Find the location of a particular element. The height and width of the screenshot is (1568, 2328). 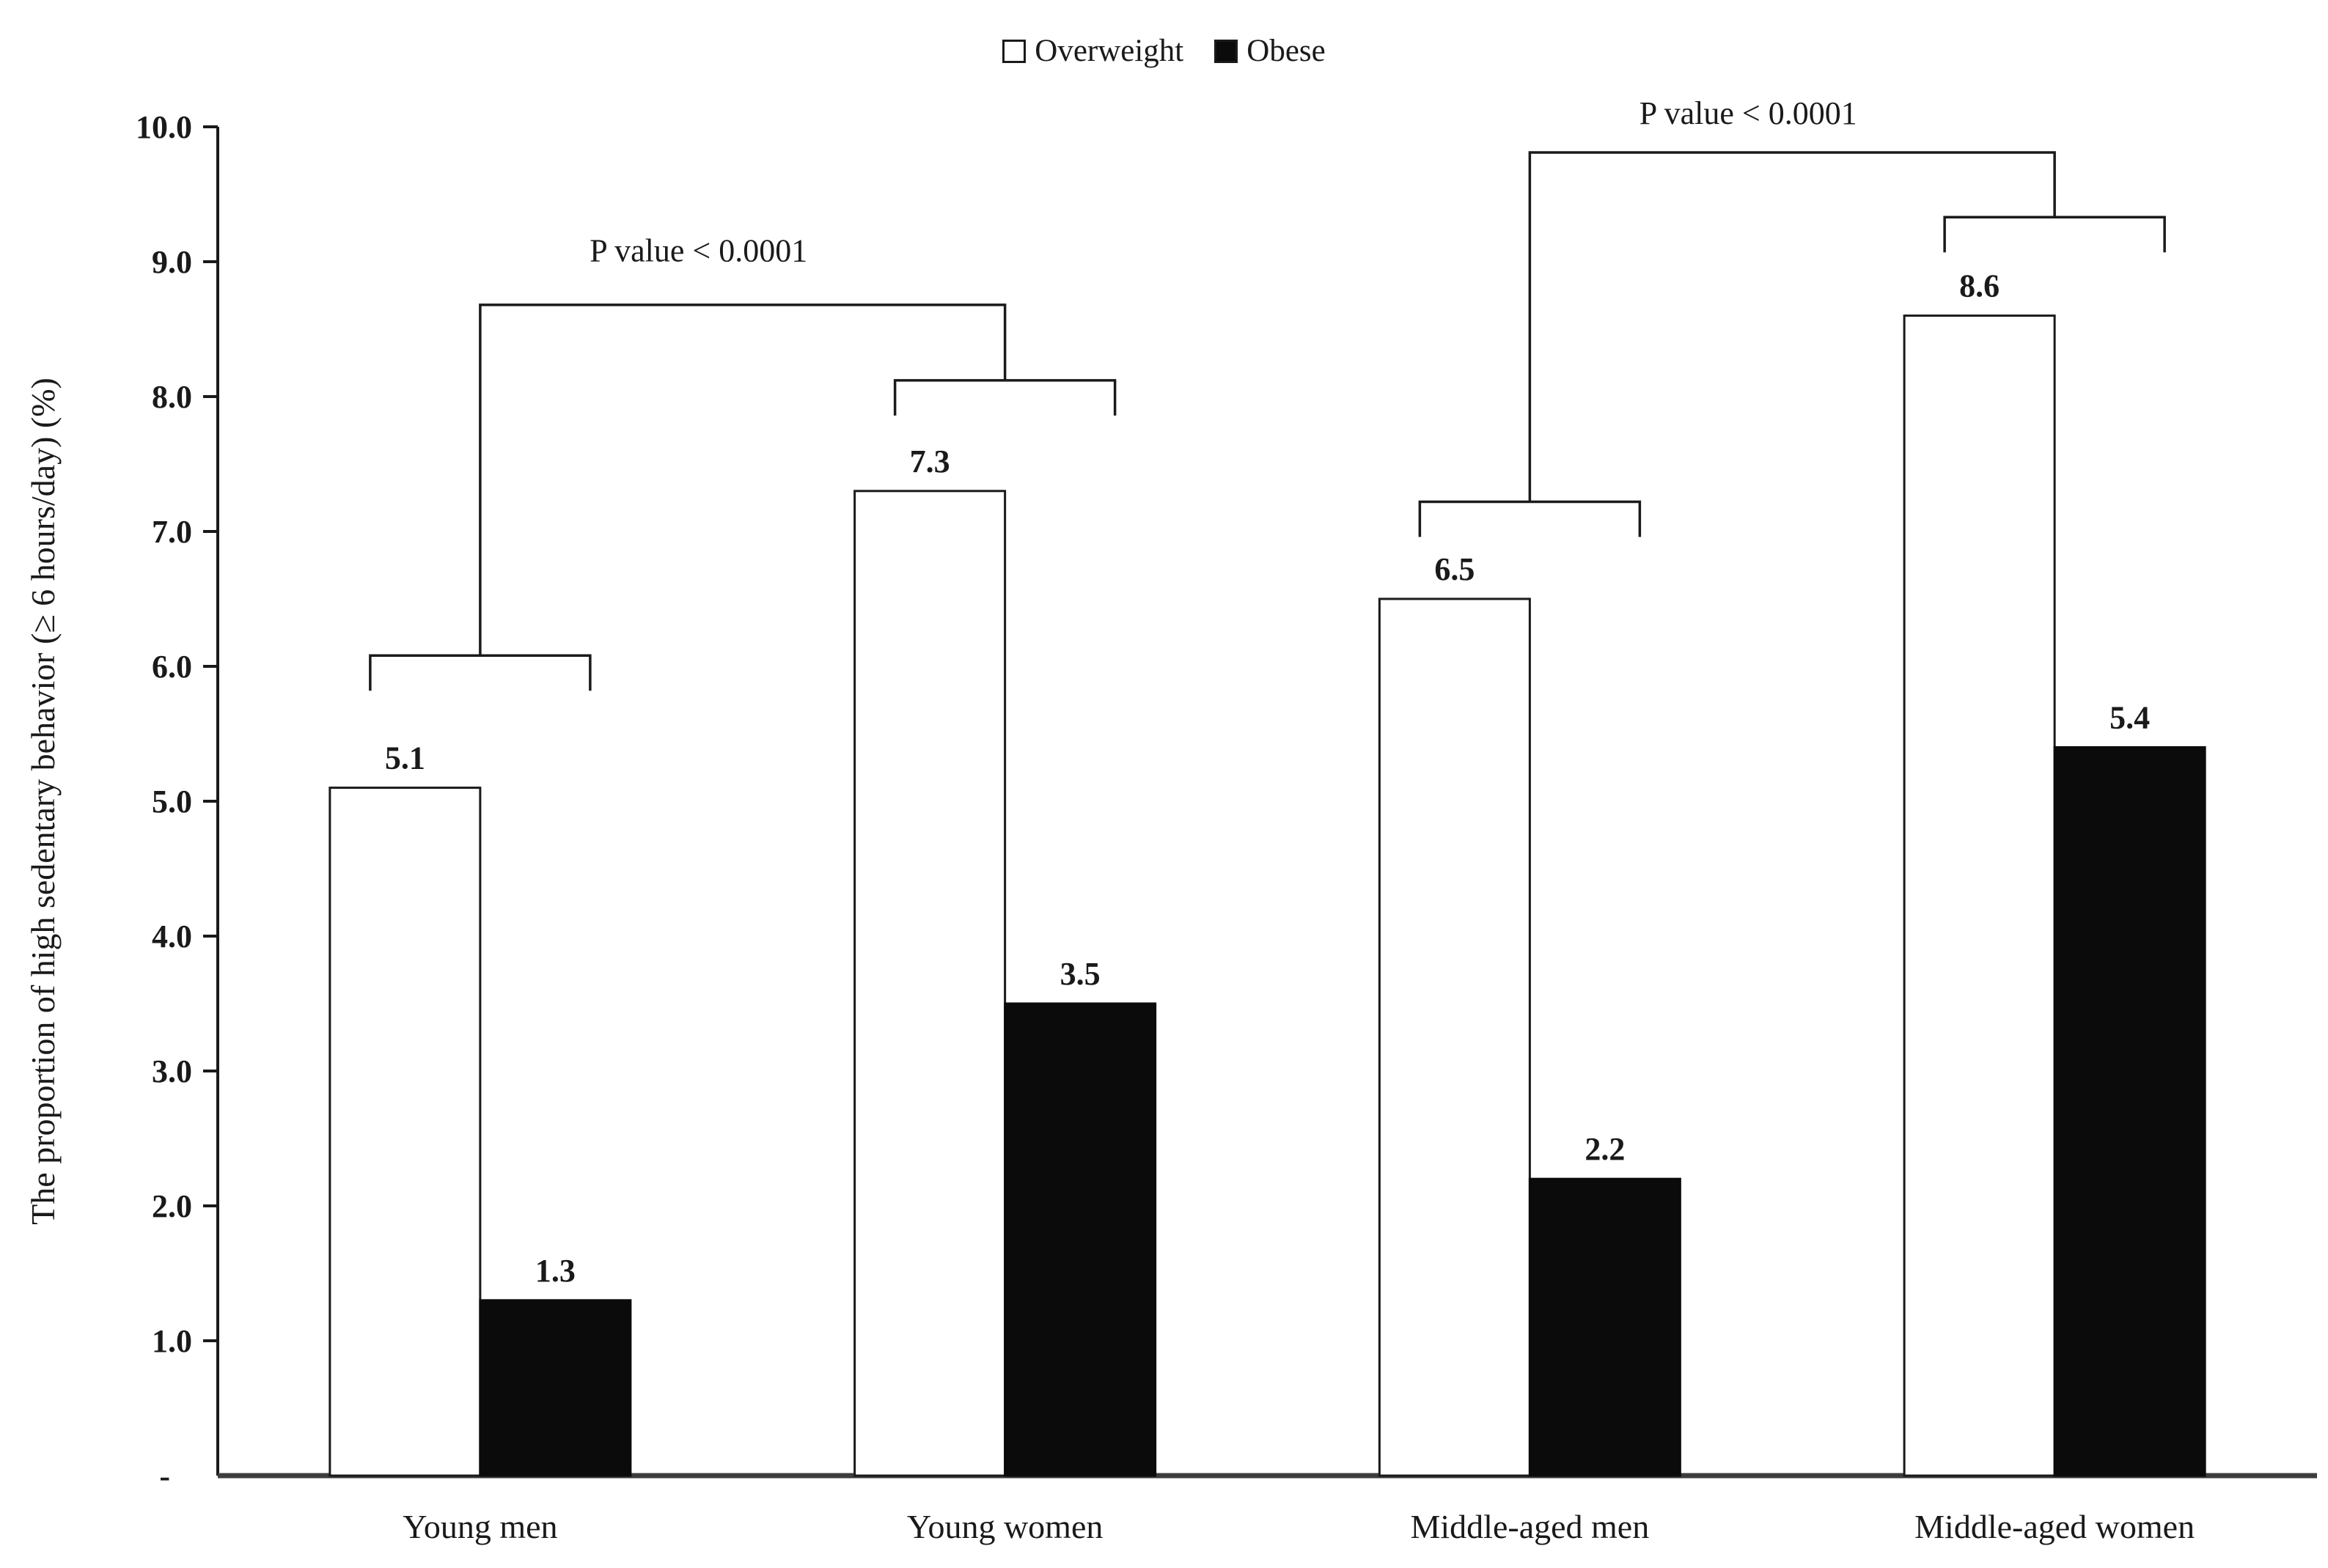

x-category-label: Young women is located at coordinates (1005, 1526).